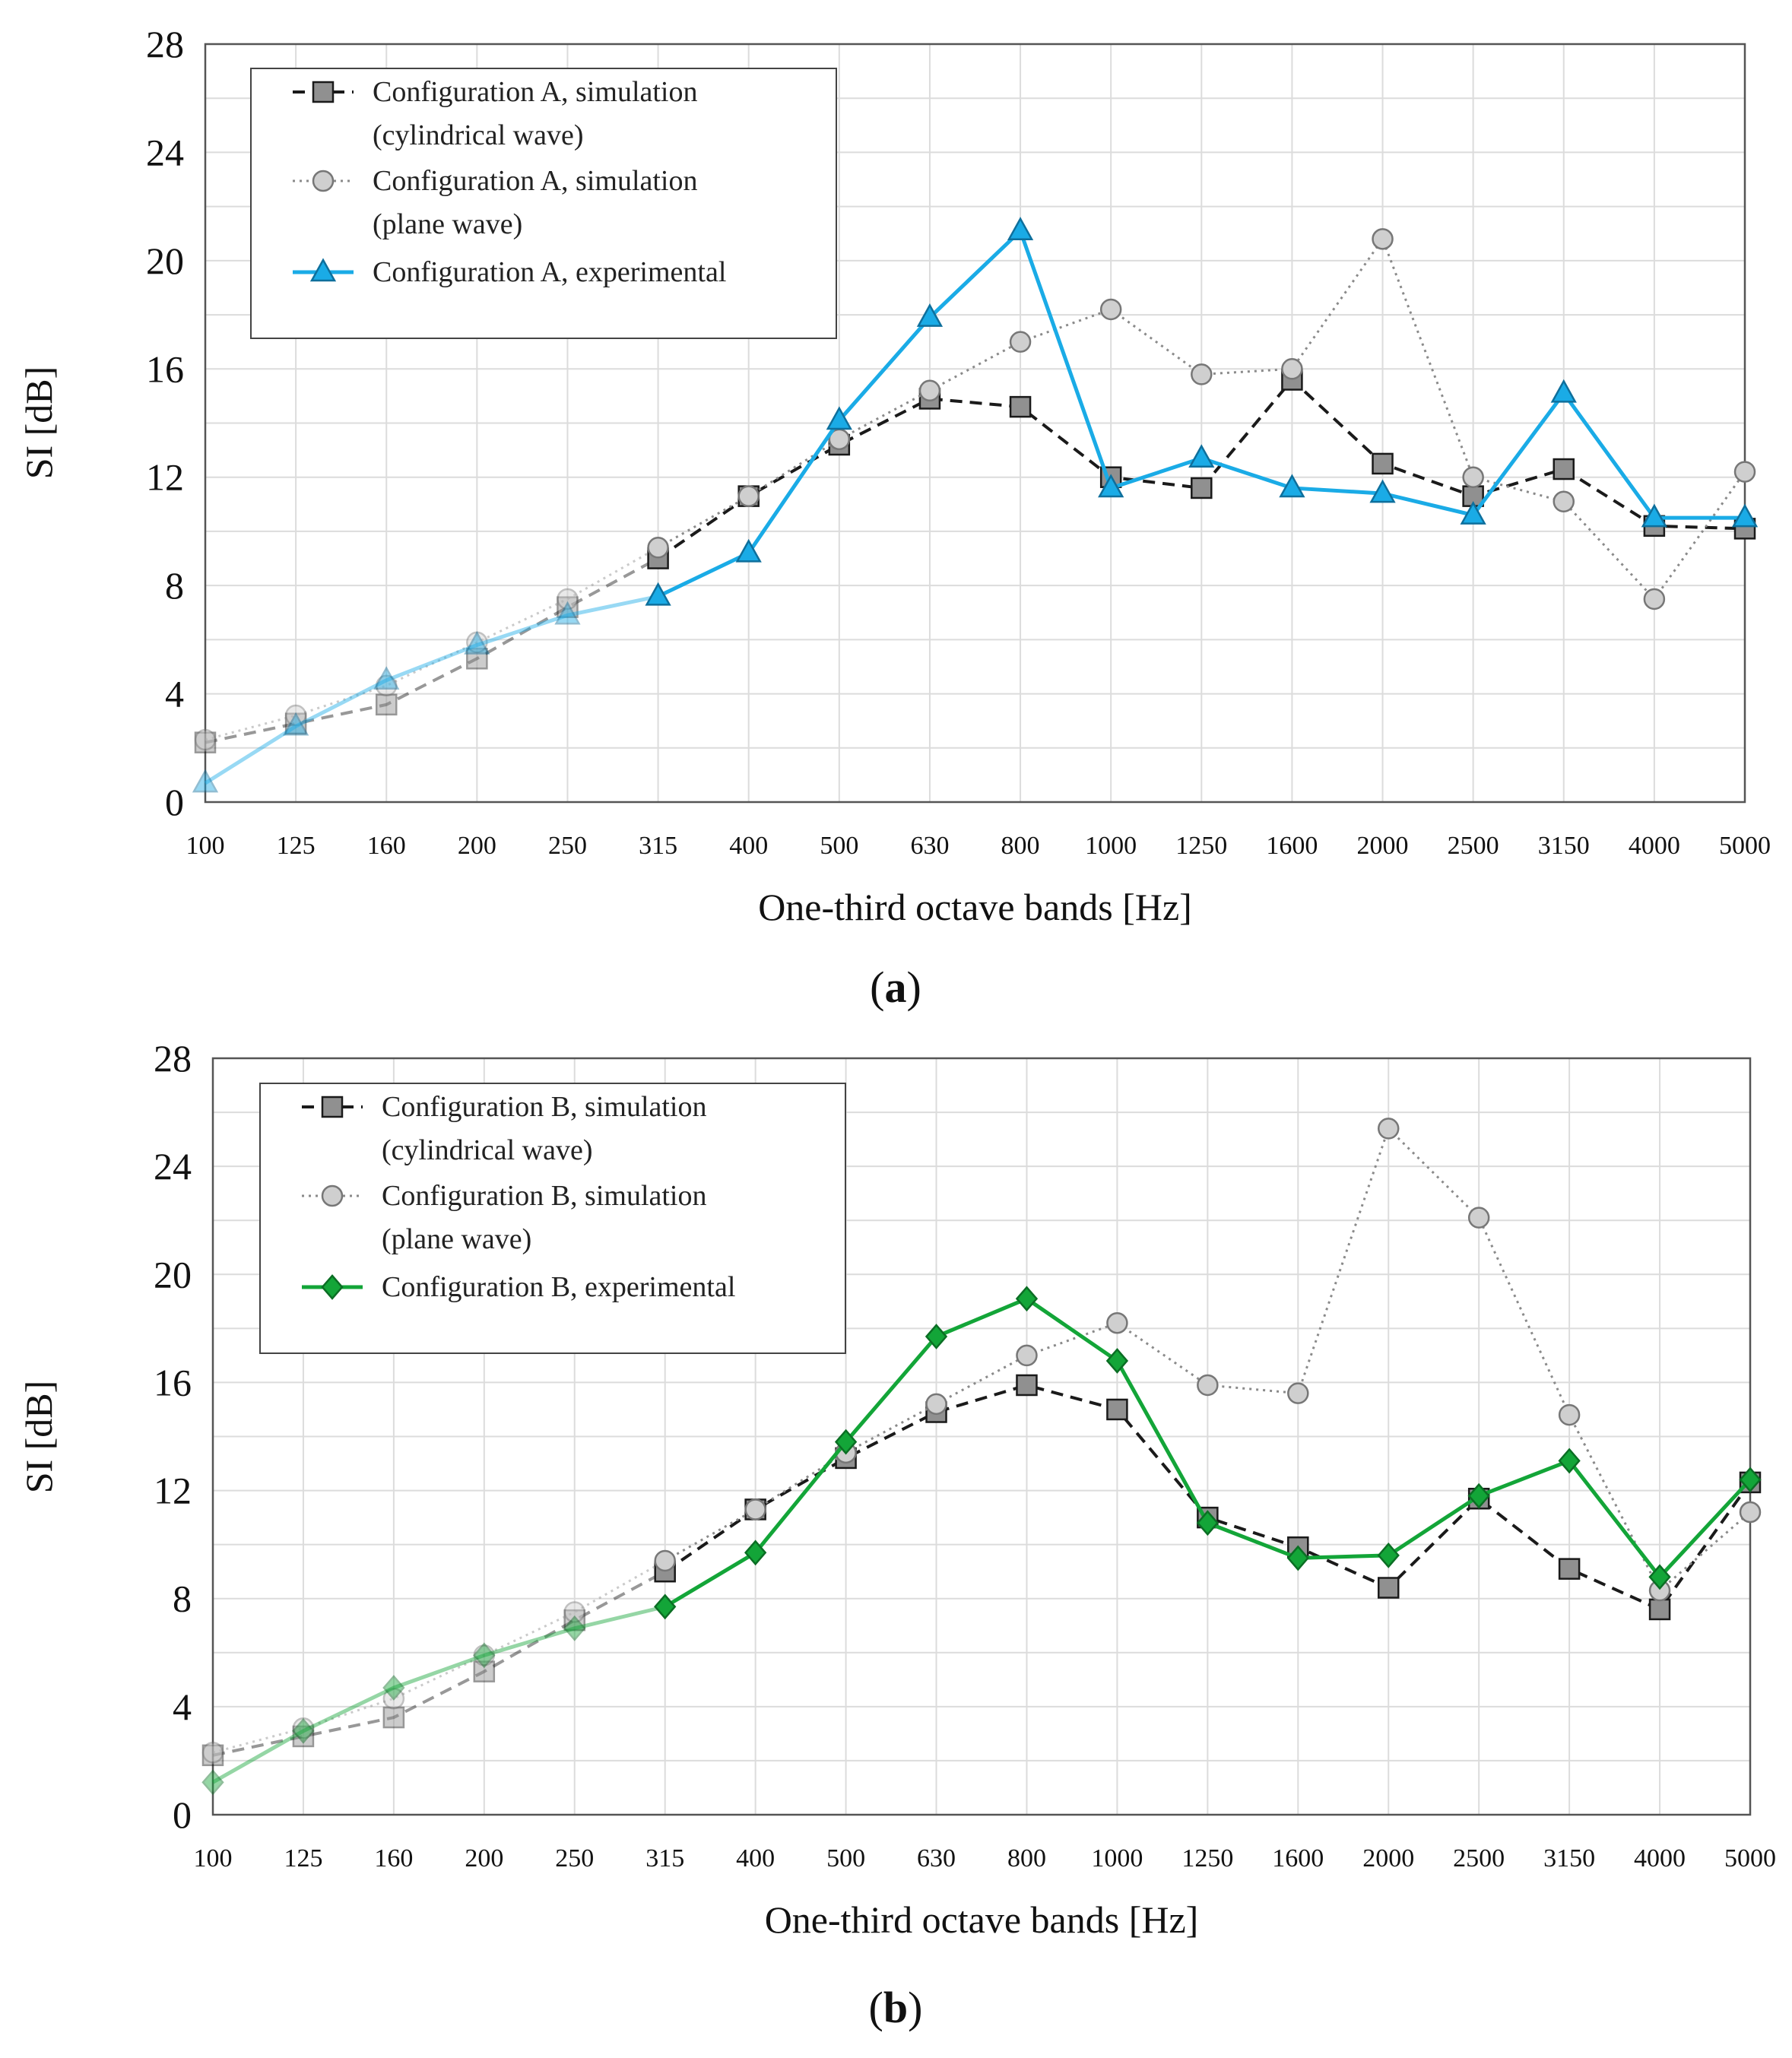  Describe the element at coordinates (205, 846) in the screenshot. I see `x-tick-label: 100` at that location.